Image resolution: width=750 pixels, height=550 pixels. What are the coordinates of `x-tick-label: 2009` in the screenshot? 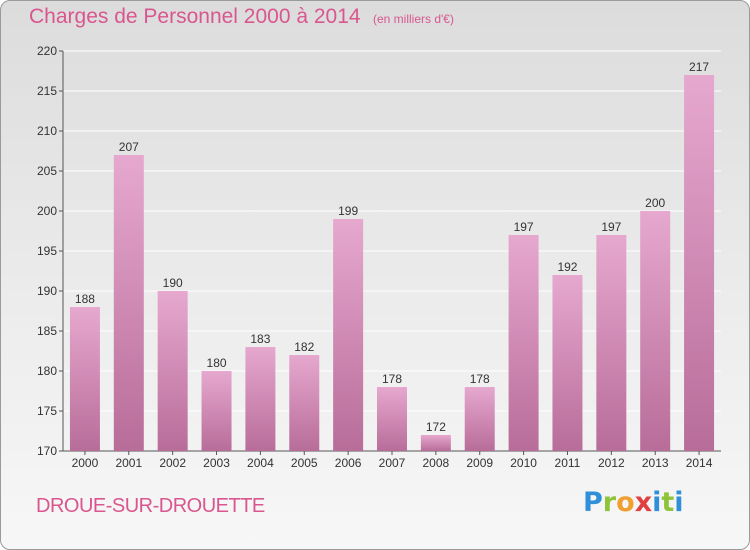 It's located at (479, 463).